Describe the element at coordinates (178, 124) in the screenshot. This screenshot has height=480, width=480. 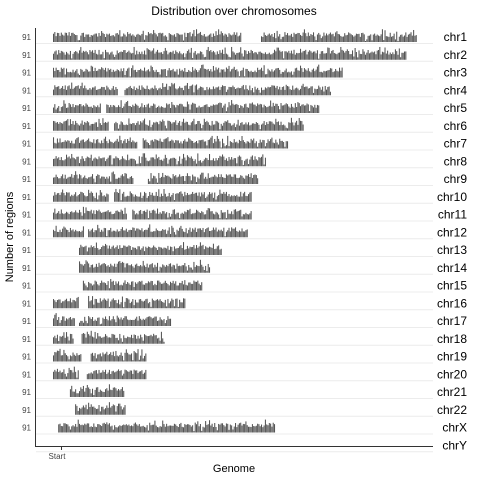
I see `bars-chr6` at that location.